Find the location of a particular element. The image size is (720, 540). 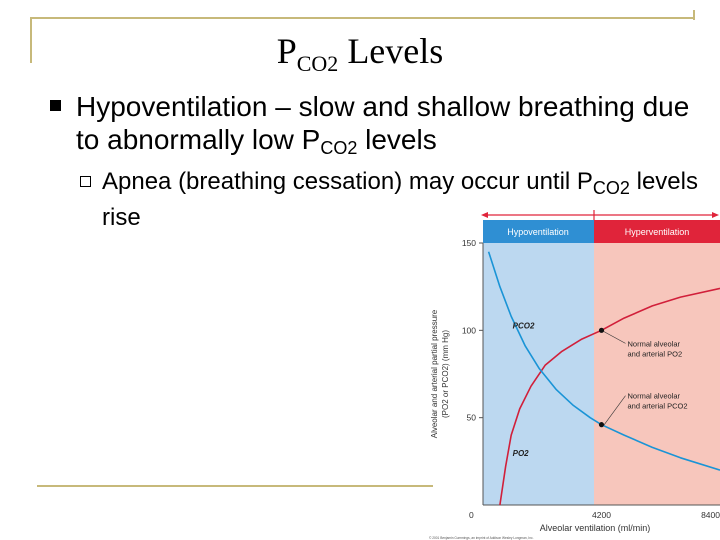

x-tick-label: 4200 is located at coordinates (601, 515).